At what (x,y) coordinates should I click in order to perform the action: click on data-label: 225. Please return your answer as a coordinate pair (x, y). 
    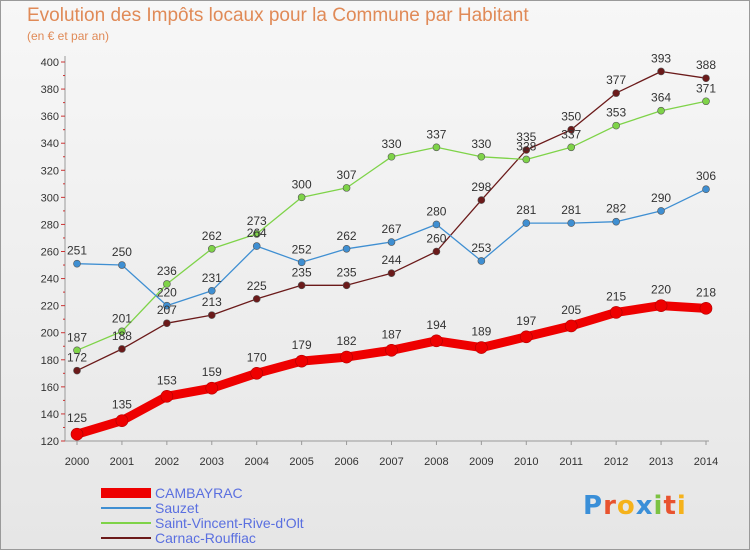
    Looking at the image, I should click on (257, 286).